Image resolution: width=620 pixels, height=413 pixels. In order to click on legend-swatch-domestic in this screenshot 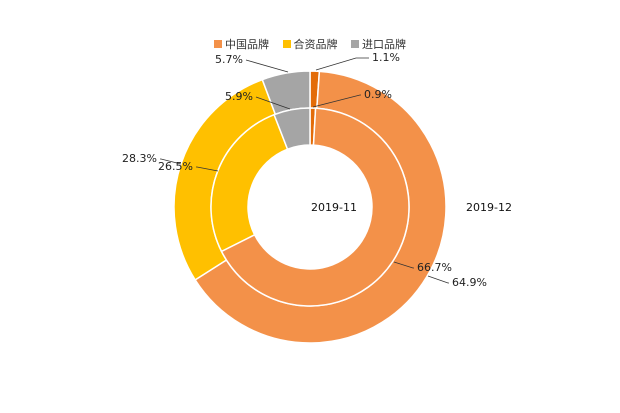, I will do `click(218, 44)`.